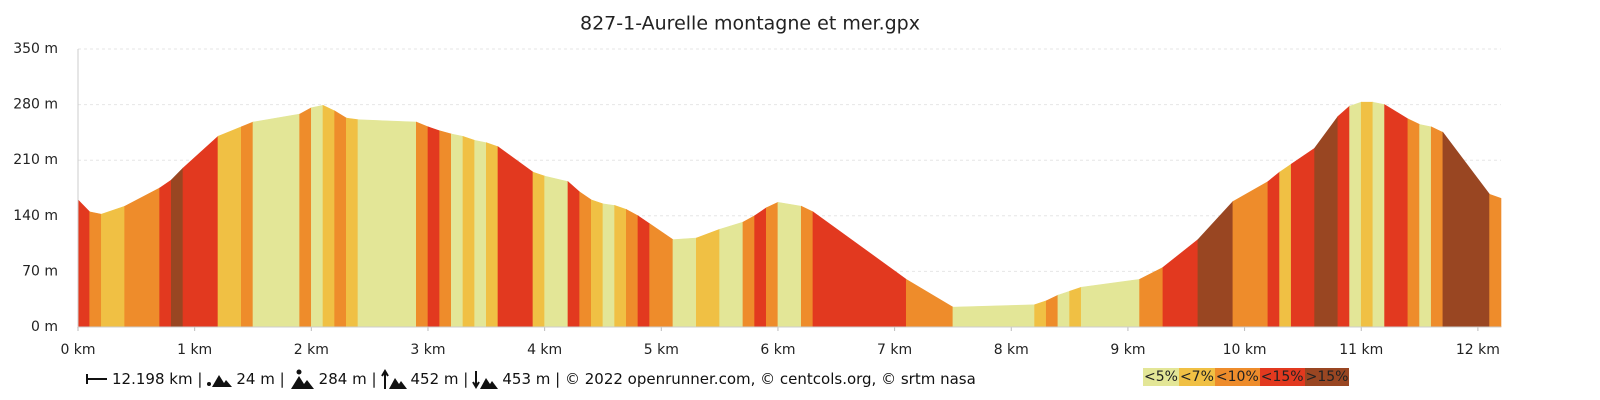  I want to click on x-tick-label: 5 km, so click(661, 350).